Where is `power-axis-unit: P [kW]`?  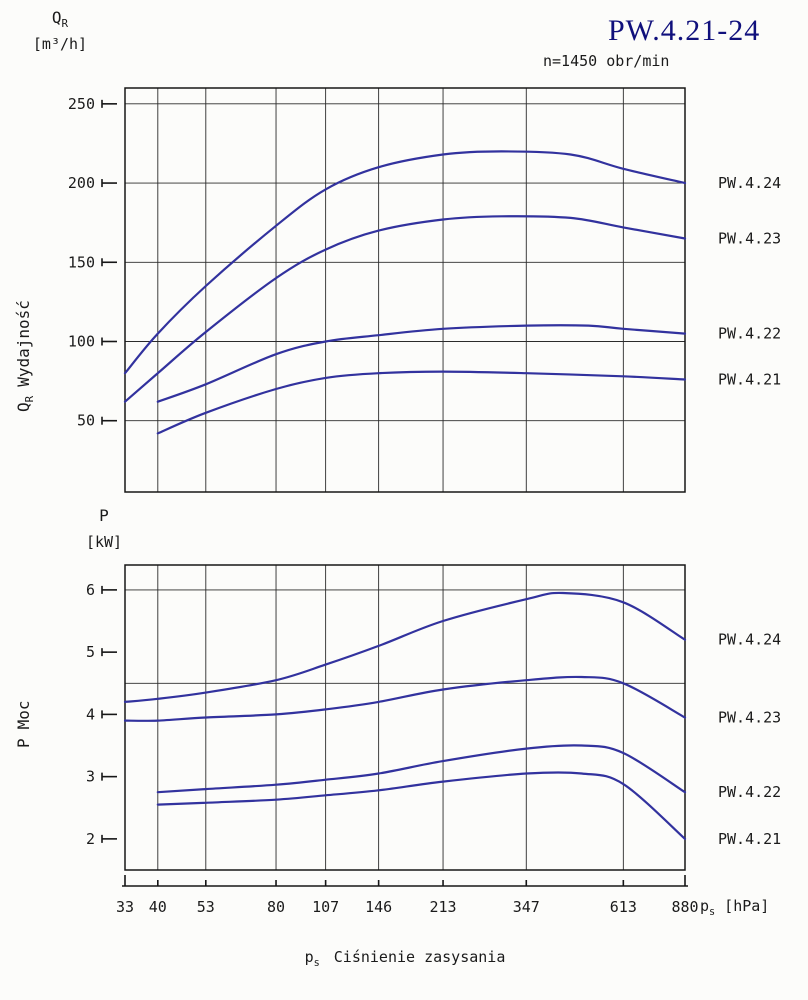 power-axis-unit: P [kW] is located at coordinates (104, 529).